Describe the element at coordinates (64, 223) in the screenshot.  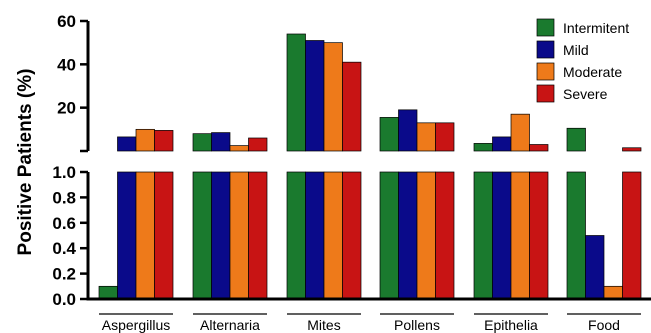
I see `y-tick-label: 0.6` at that location.